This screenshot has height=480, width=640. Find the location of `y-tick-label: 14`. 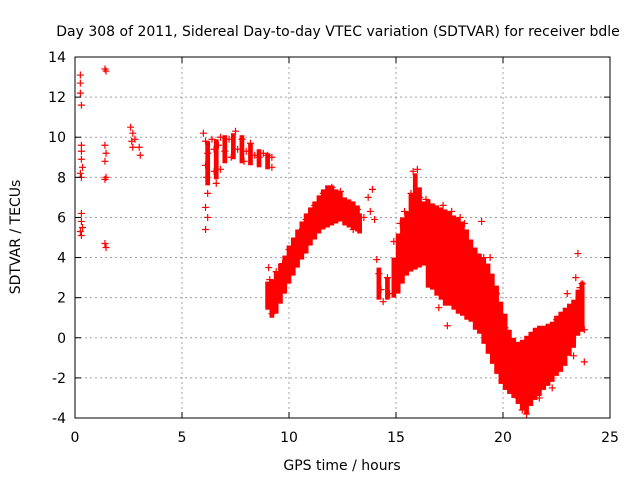

y-tick-label: 14 is located at coordinates (57, 58).